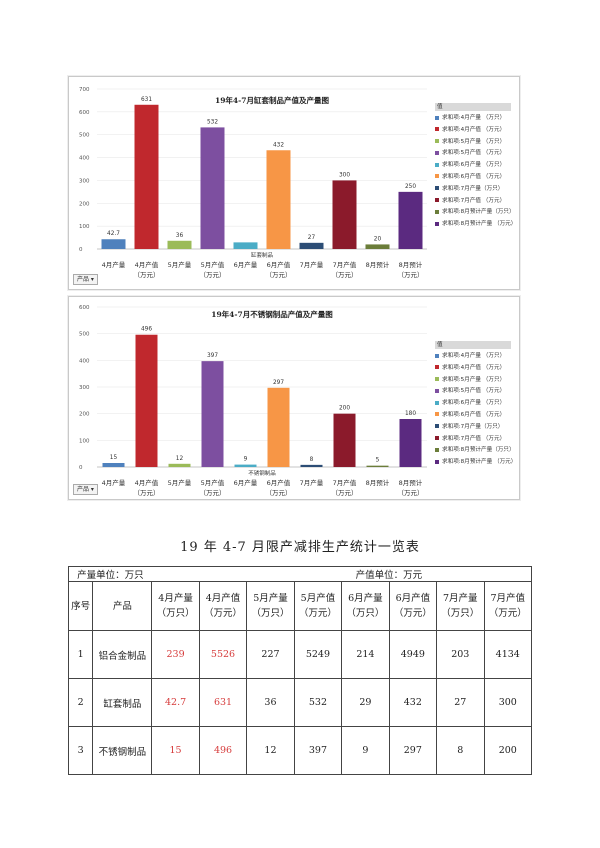 This screenshot has width=600, height=848. I want to click on legend-item: 求和项:7月产值 （万元）, so click(473, 440).